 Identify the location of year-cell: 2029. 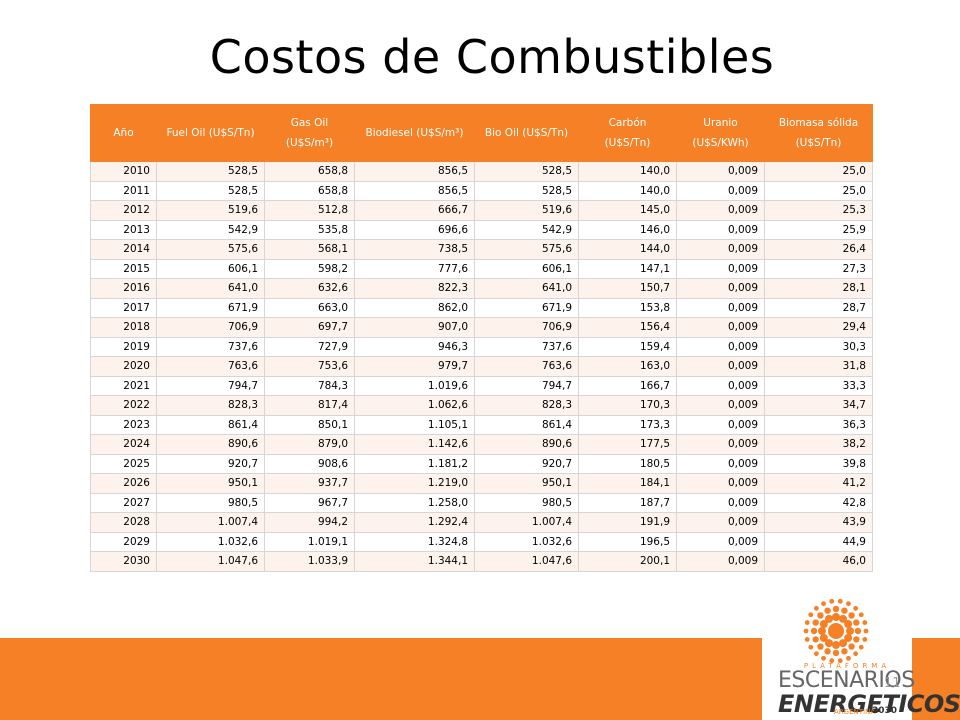
(123, 541).